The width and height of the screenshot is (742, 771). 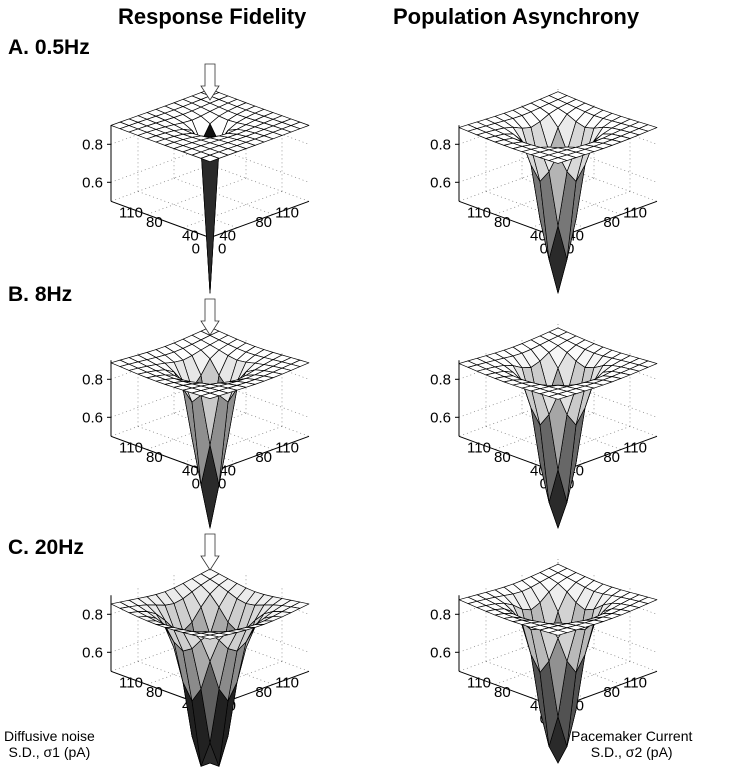 What do you see at coordinates (516, 16) in the screenshot?
I see `column-title-population-asynchrony: Population Asynchrony` at bounding box center [516, 16].